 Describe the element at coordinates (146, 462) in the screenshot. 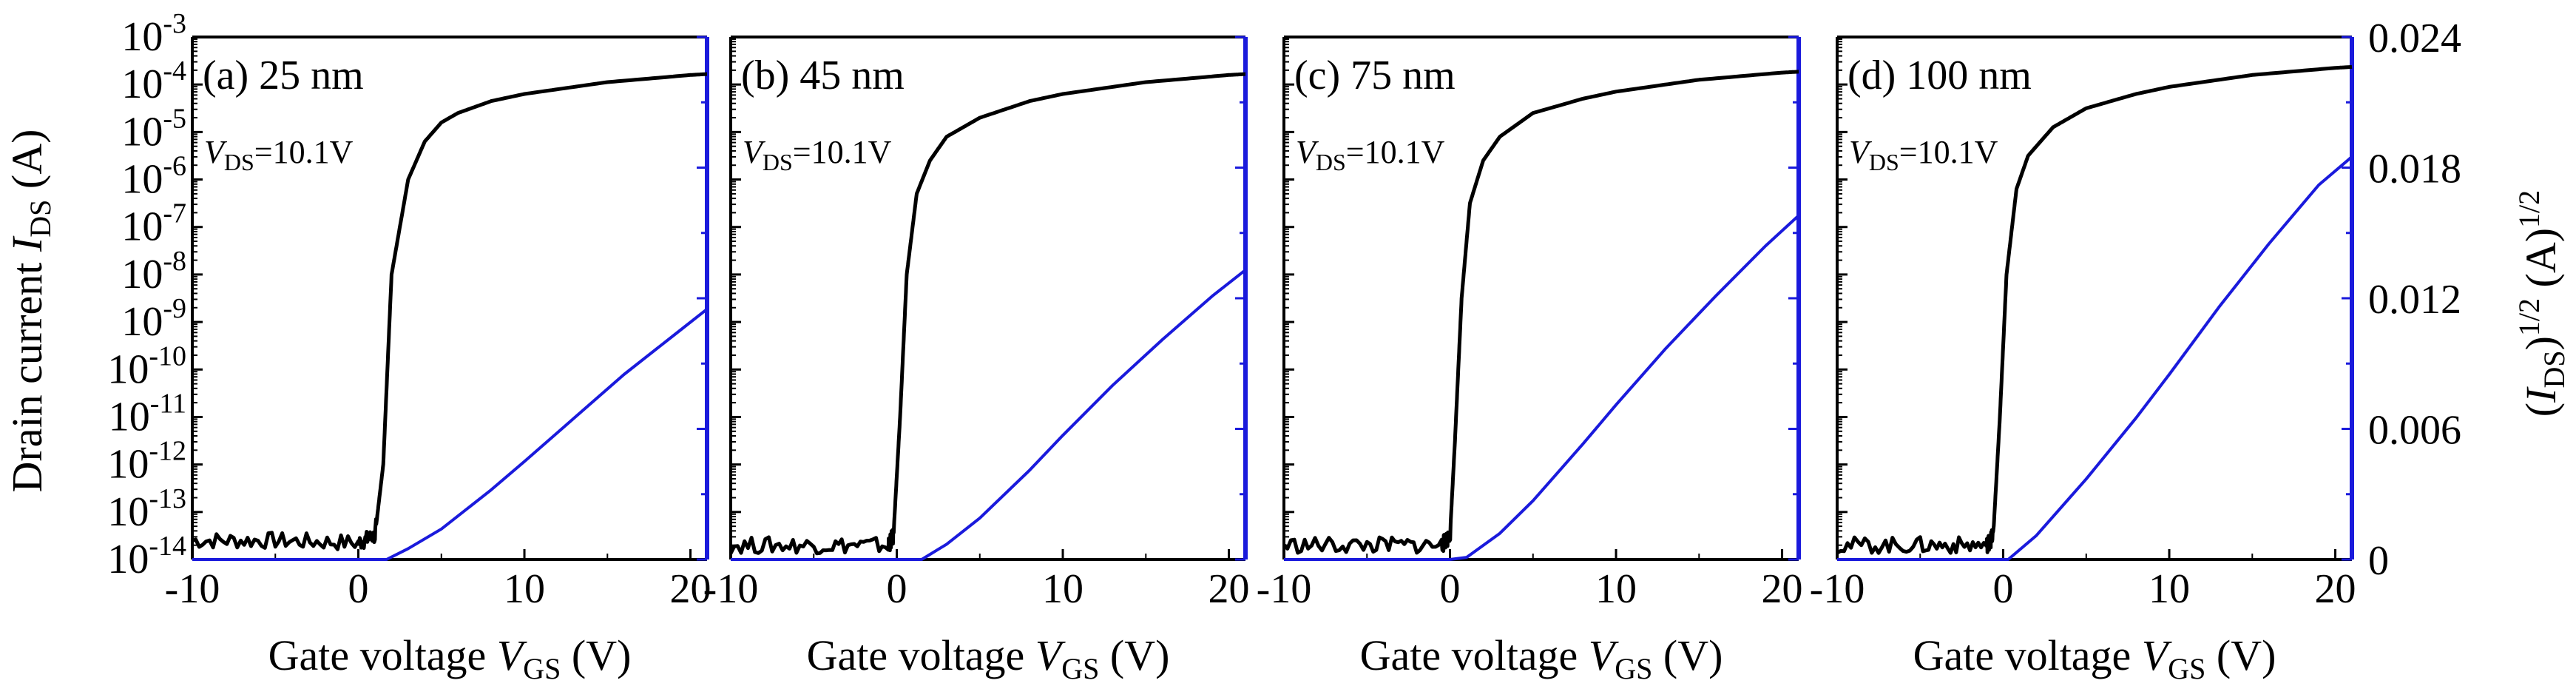

I see `y-left-tick-label: 10⁻¹²` at that location.